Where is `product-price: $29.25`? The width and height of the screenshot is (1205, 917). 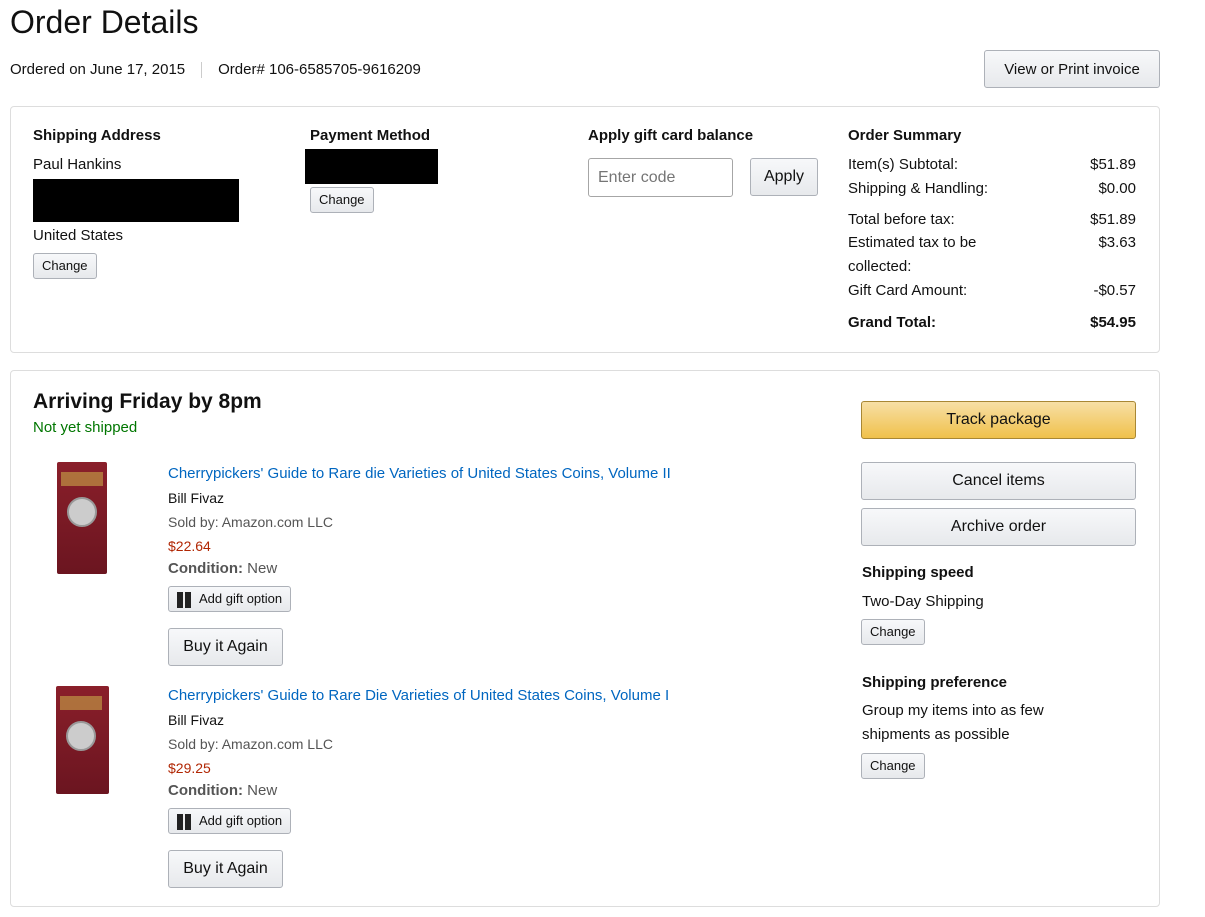
product-price: $29.25 is located at coordinates (189, 768).